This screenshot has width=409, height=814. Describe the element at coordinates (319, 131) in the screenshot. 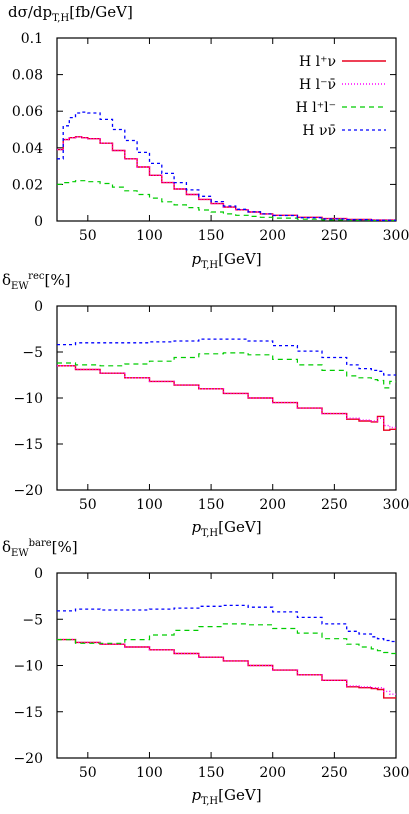

I see `legend-label: H νν̄` at that location.